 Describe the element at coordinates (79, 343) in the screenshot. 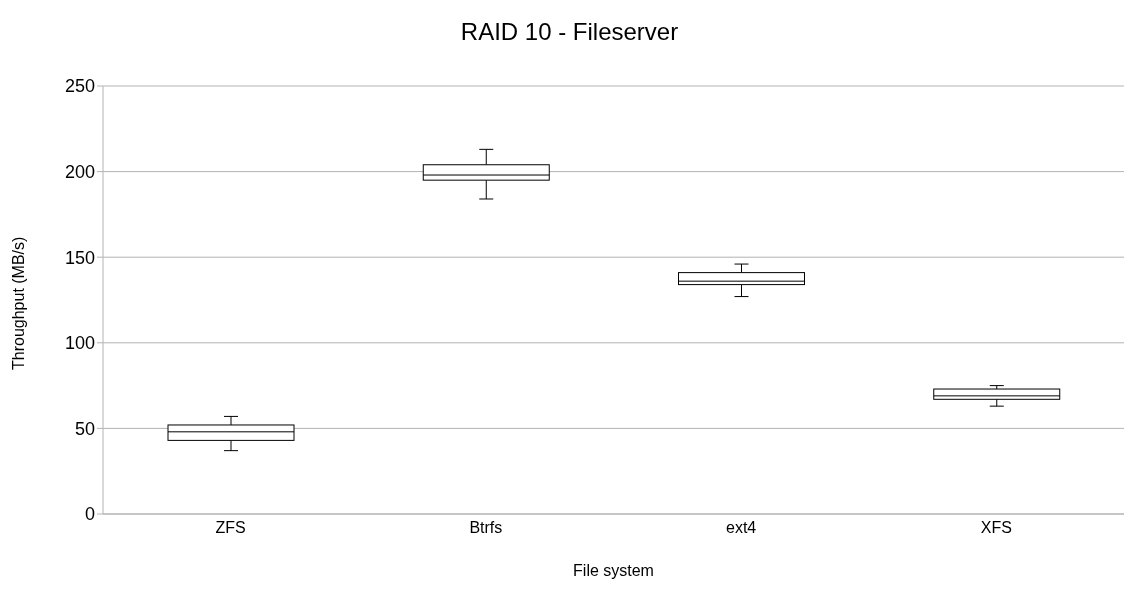

I see `y-tick-label: 100` at that location.